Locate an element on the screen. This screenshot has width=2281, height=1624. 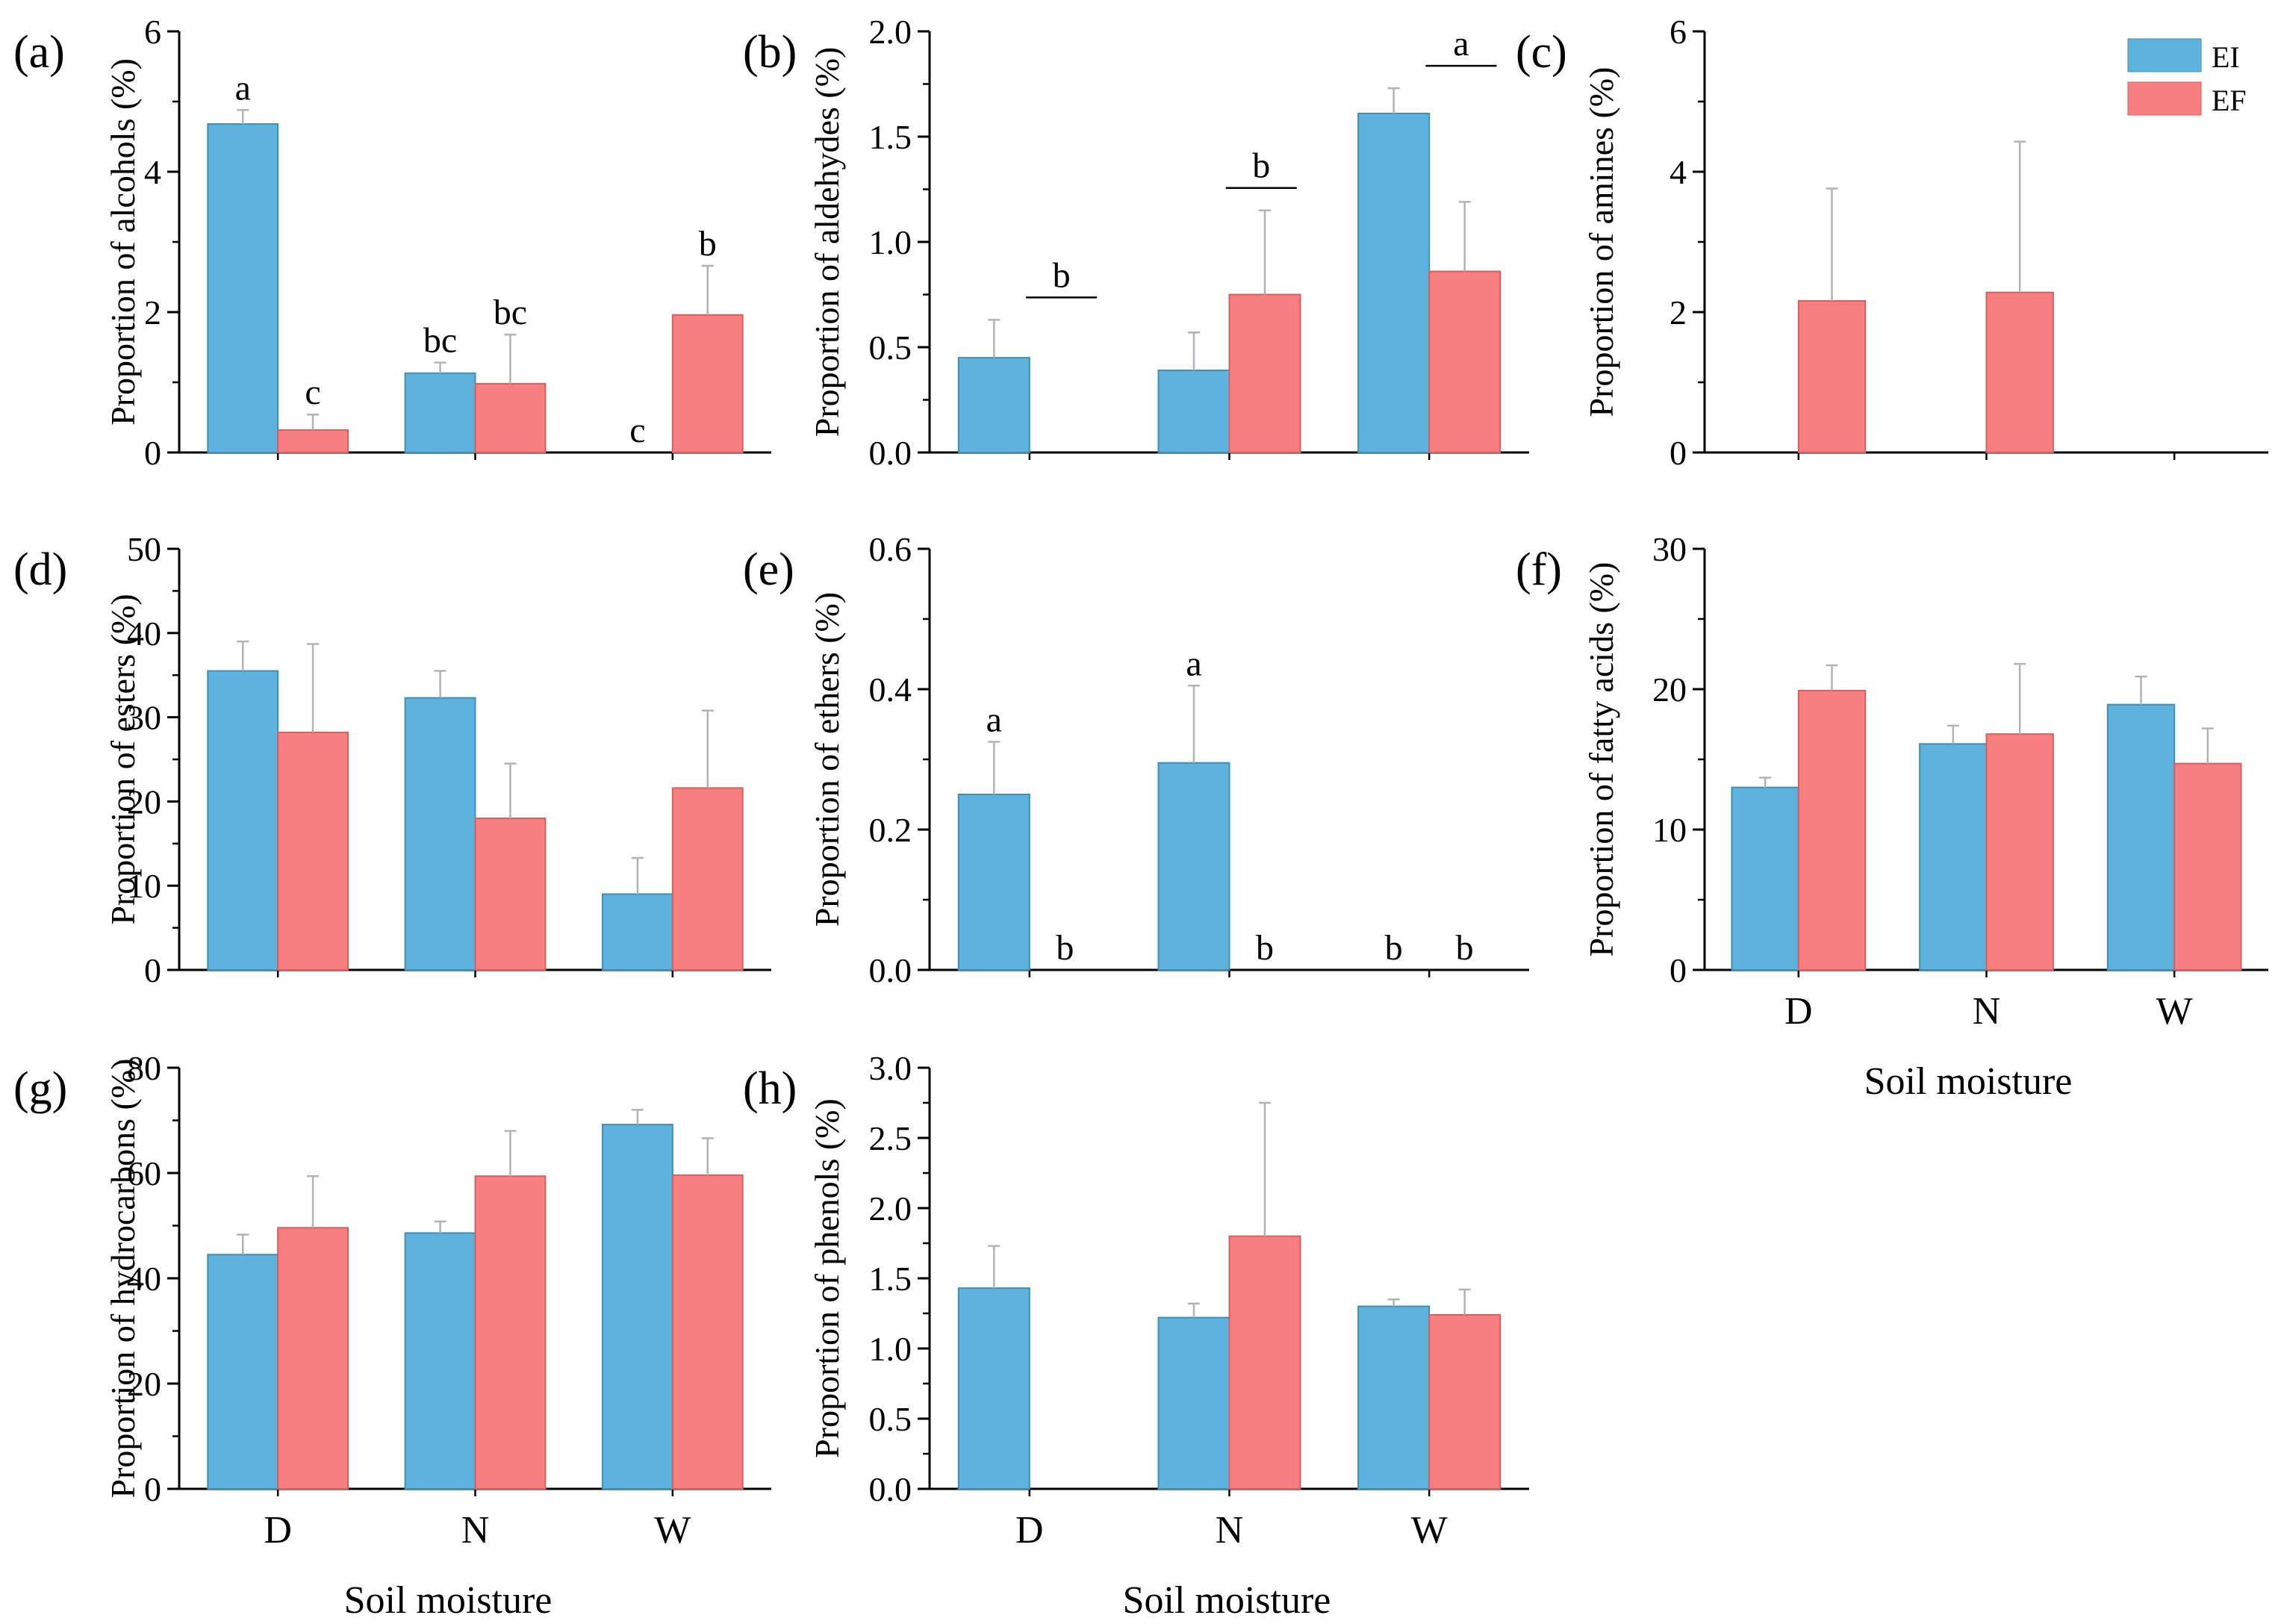
y-tick-label: 30 is located at coordinates (144, 718).